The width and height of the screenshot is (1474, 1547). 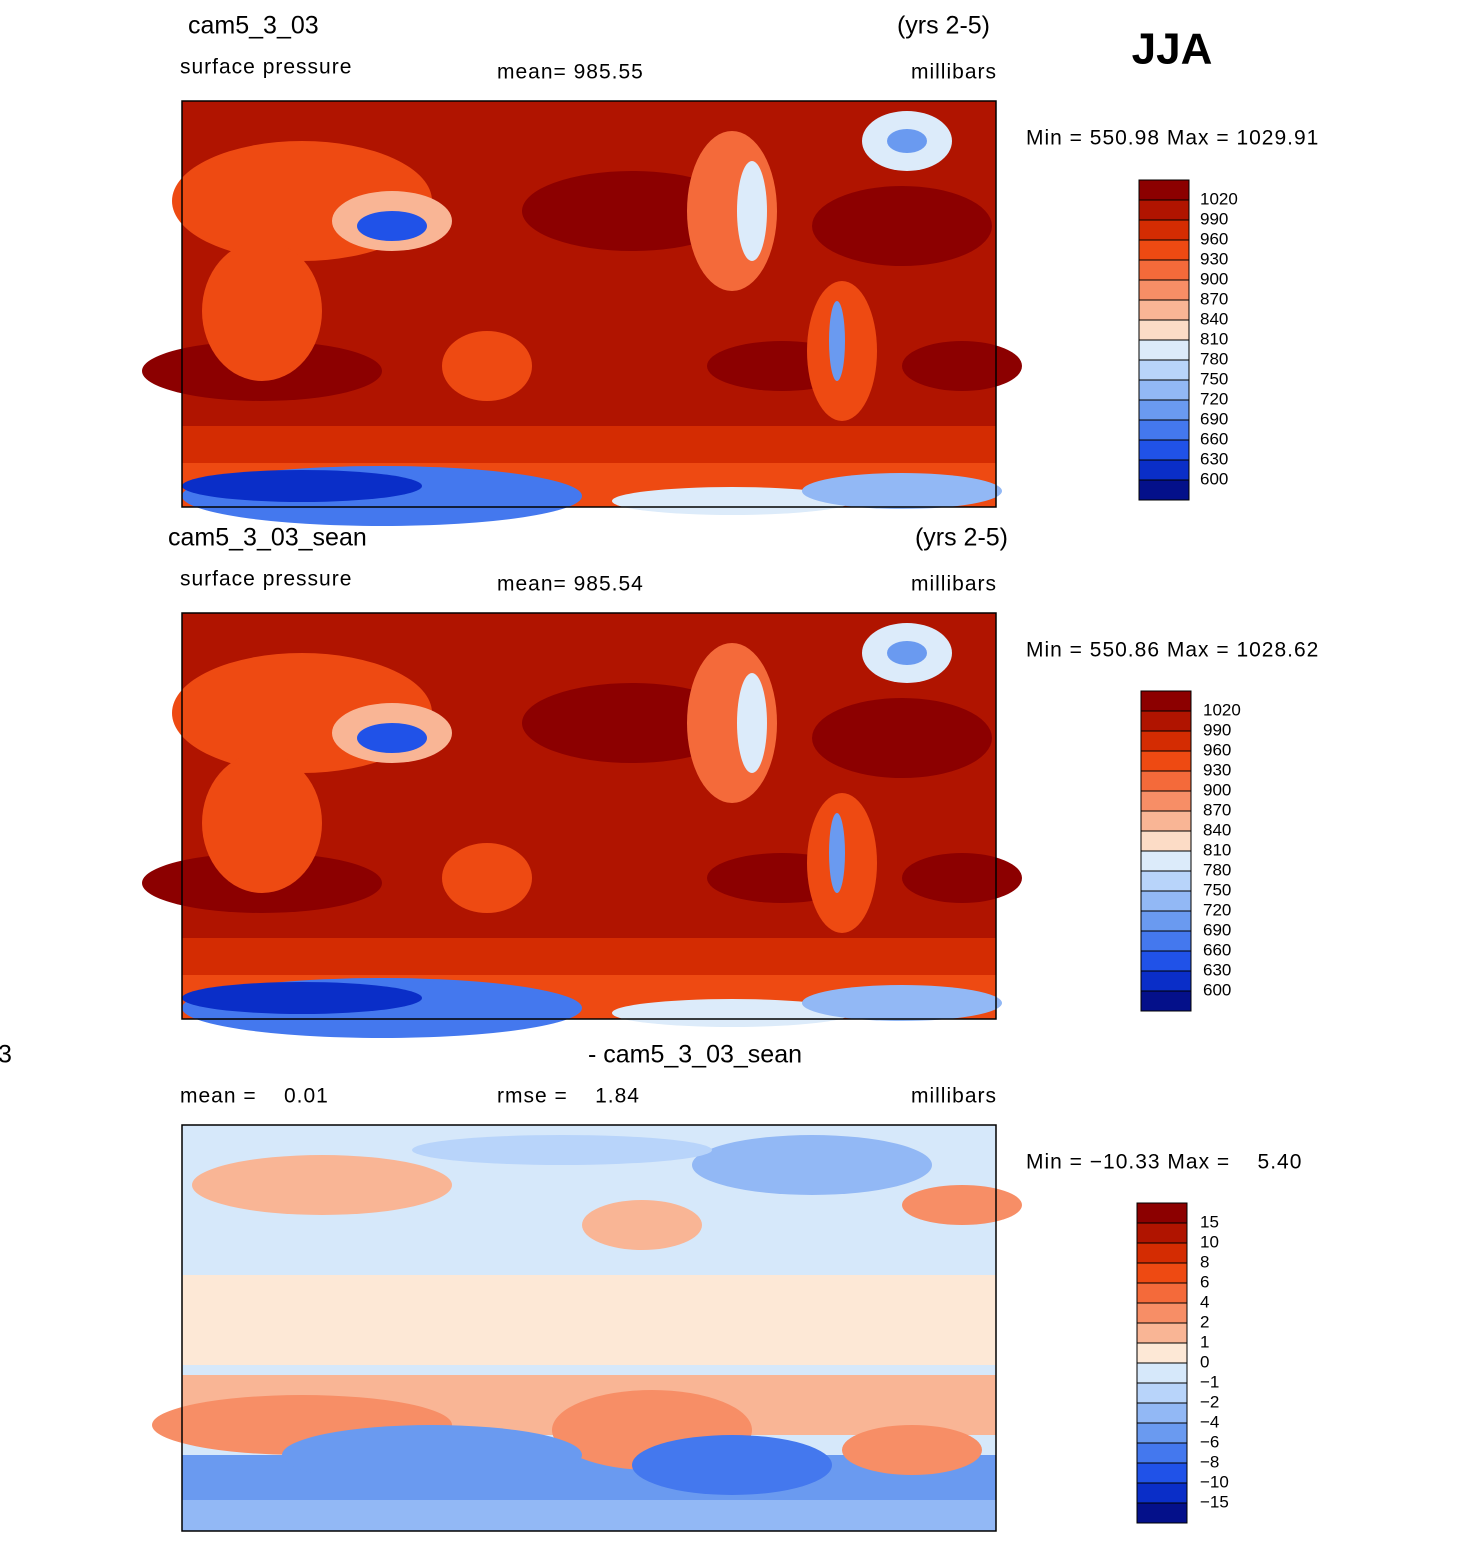 What do you see at coordinates (1209, 1461) in the screenshot?
I see `colorbar-label: −8` at bounding box center [1209, 1461].